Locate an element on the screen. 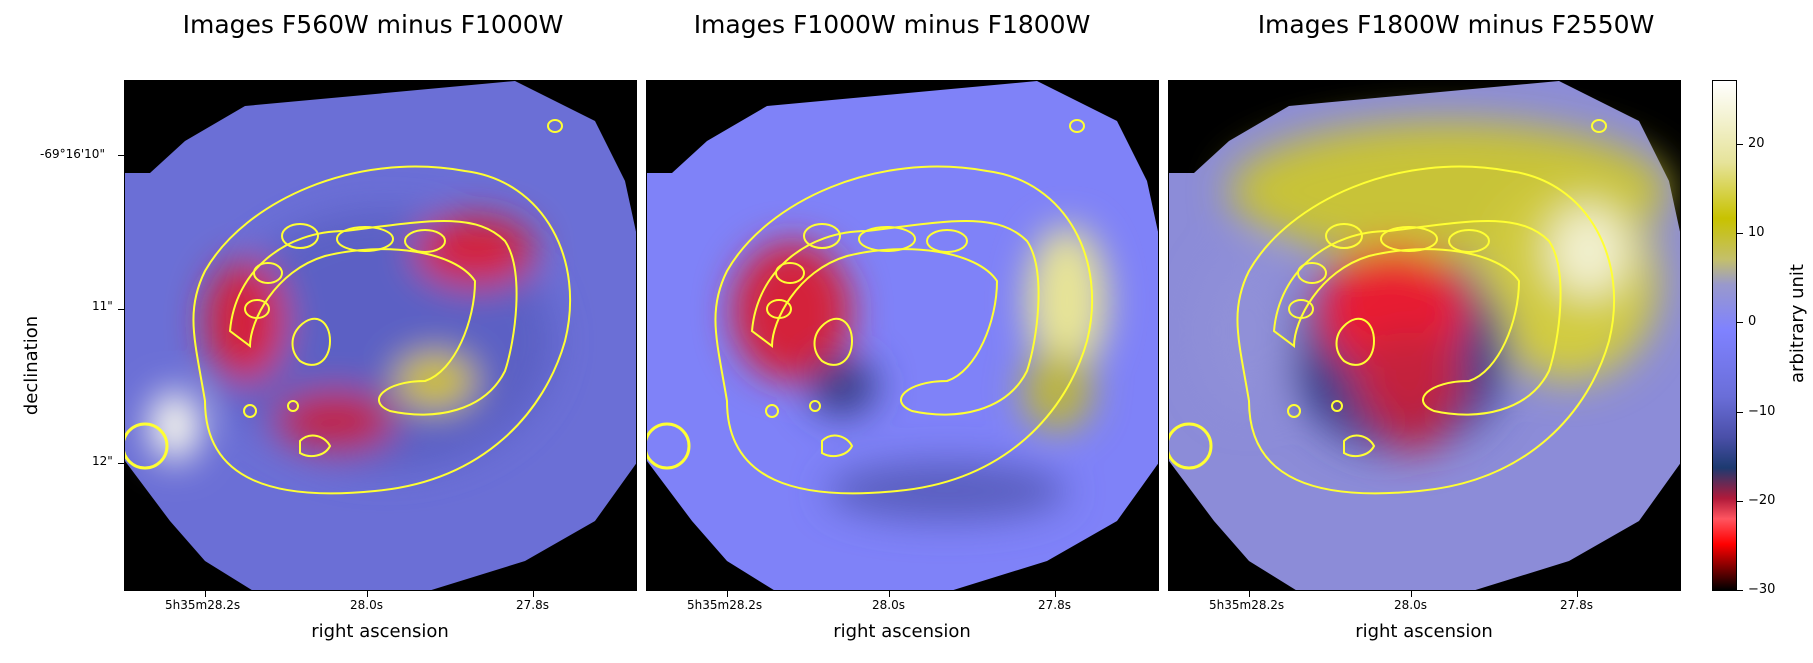  x-tick-label-p1-3: 27.8s is located at coordinates (532, 605).